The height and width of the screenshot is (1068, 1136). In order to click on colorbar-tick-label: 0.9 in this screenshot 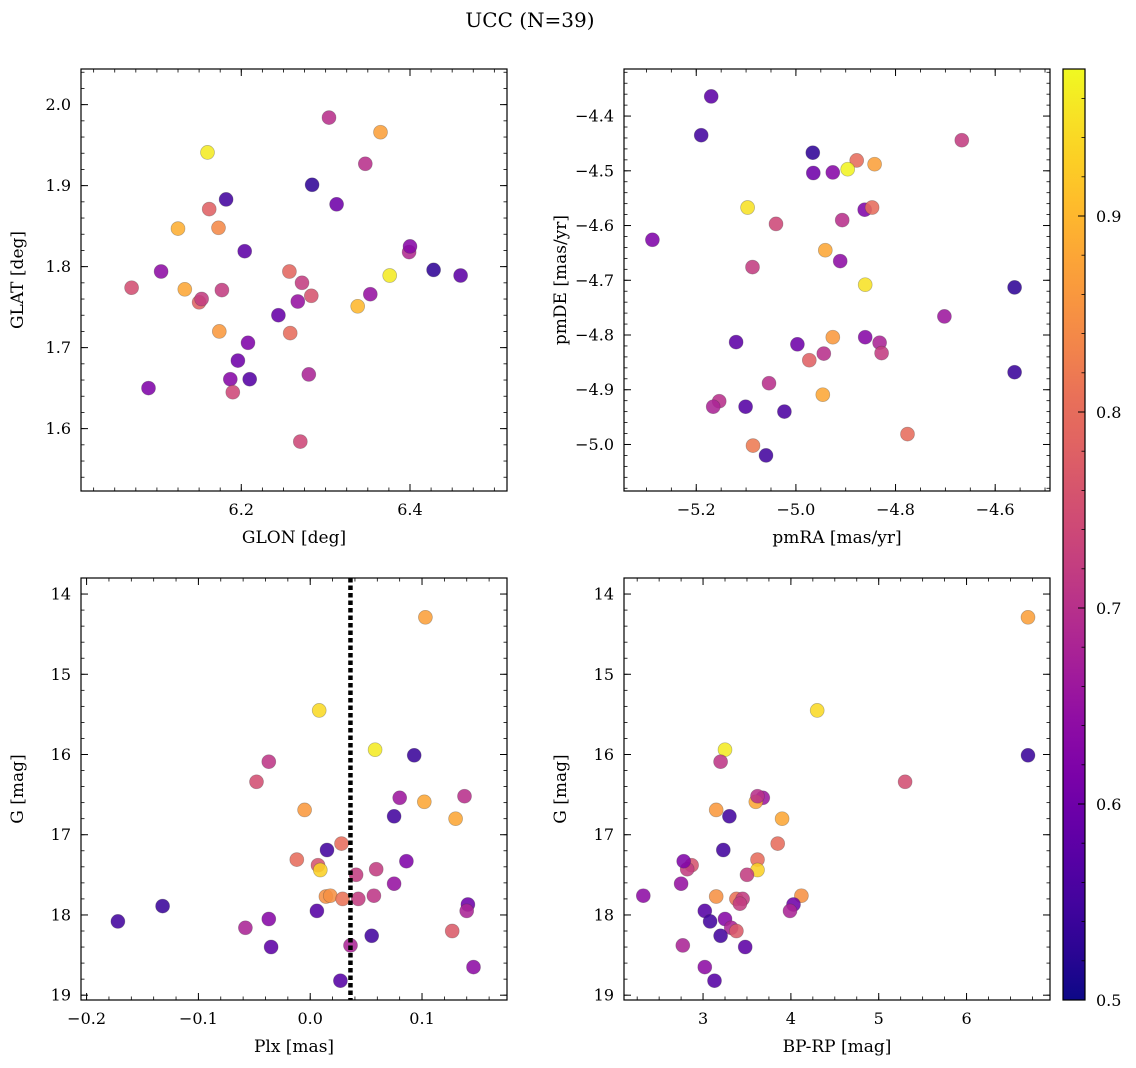, I will do `click(1108, 216)`.